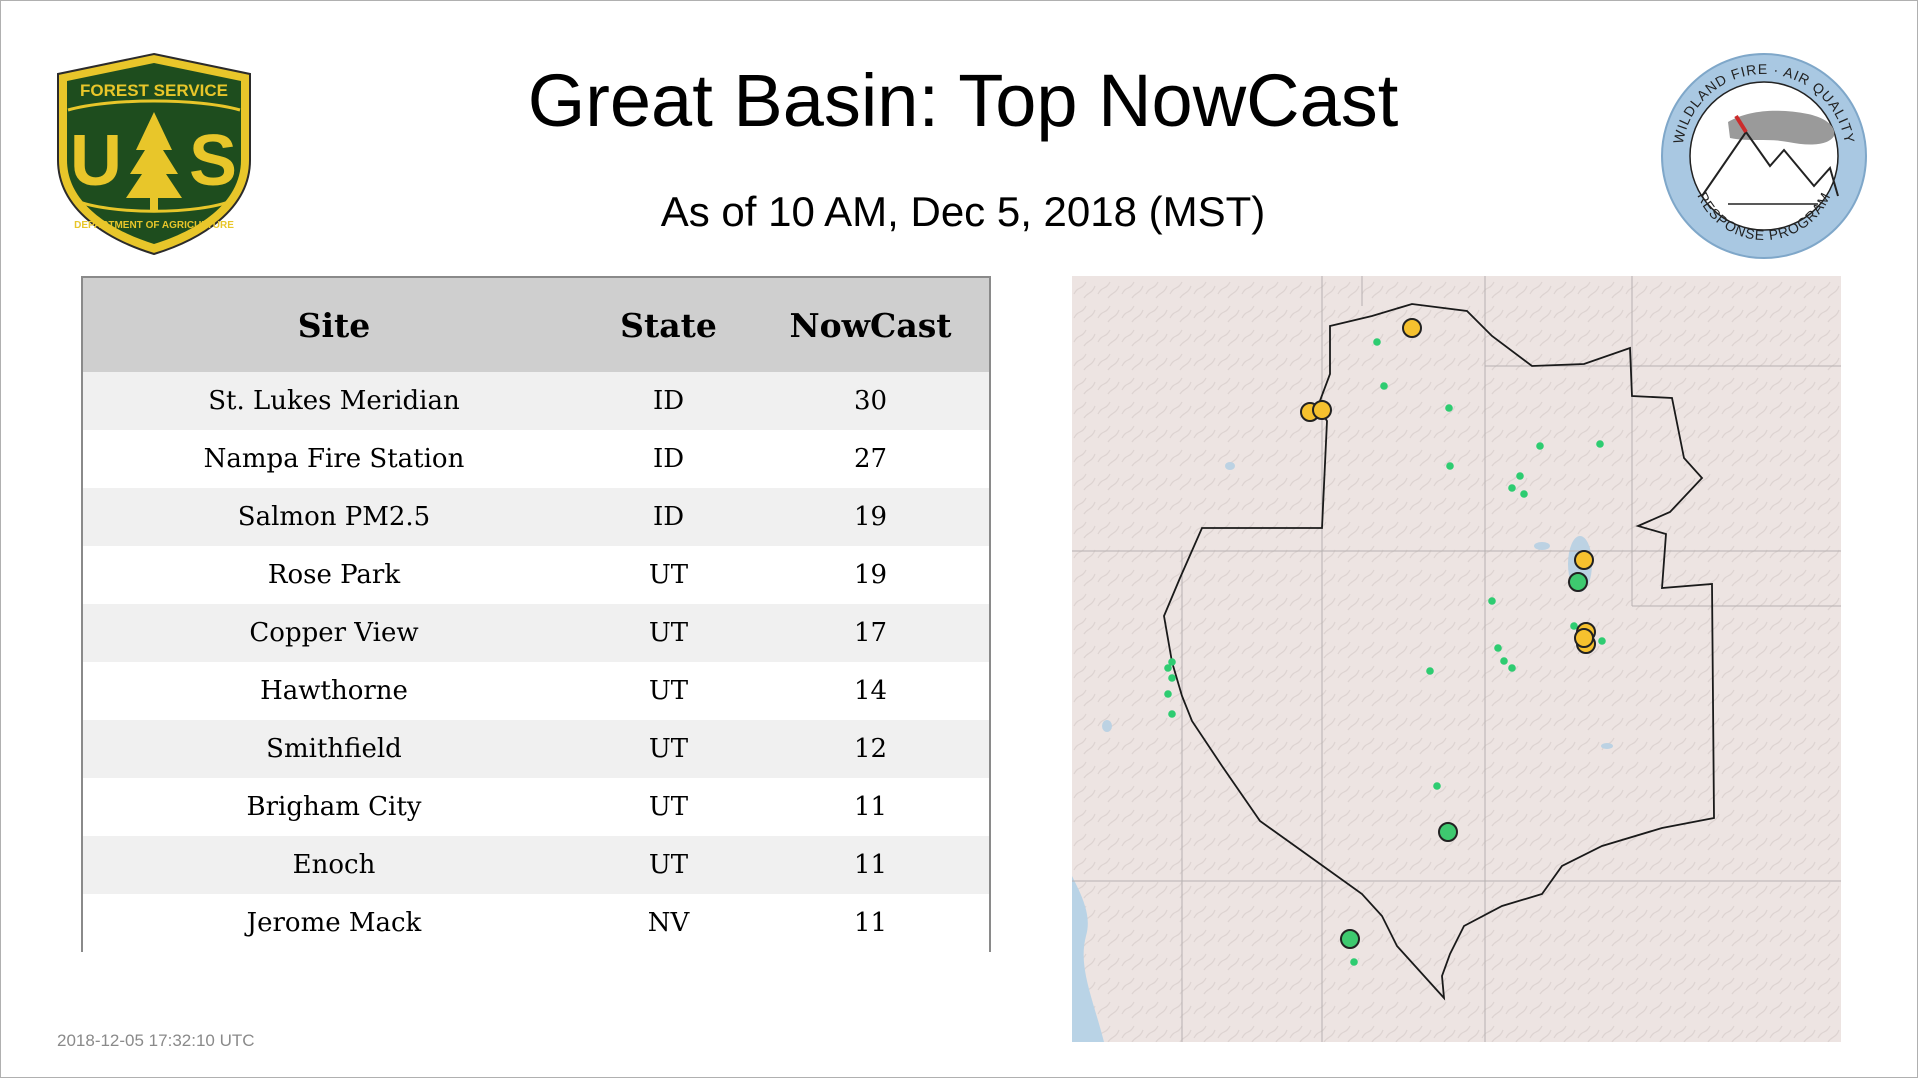  Describe the element at coordinates (536, 691) in the screenshot. I see `table-row: Hawthorne UT 14` at that location.